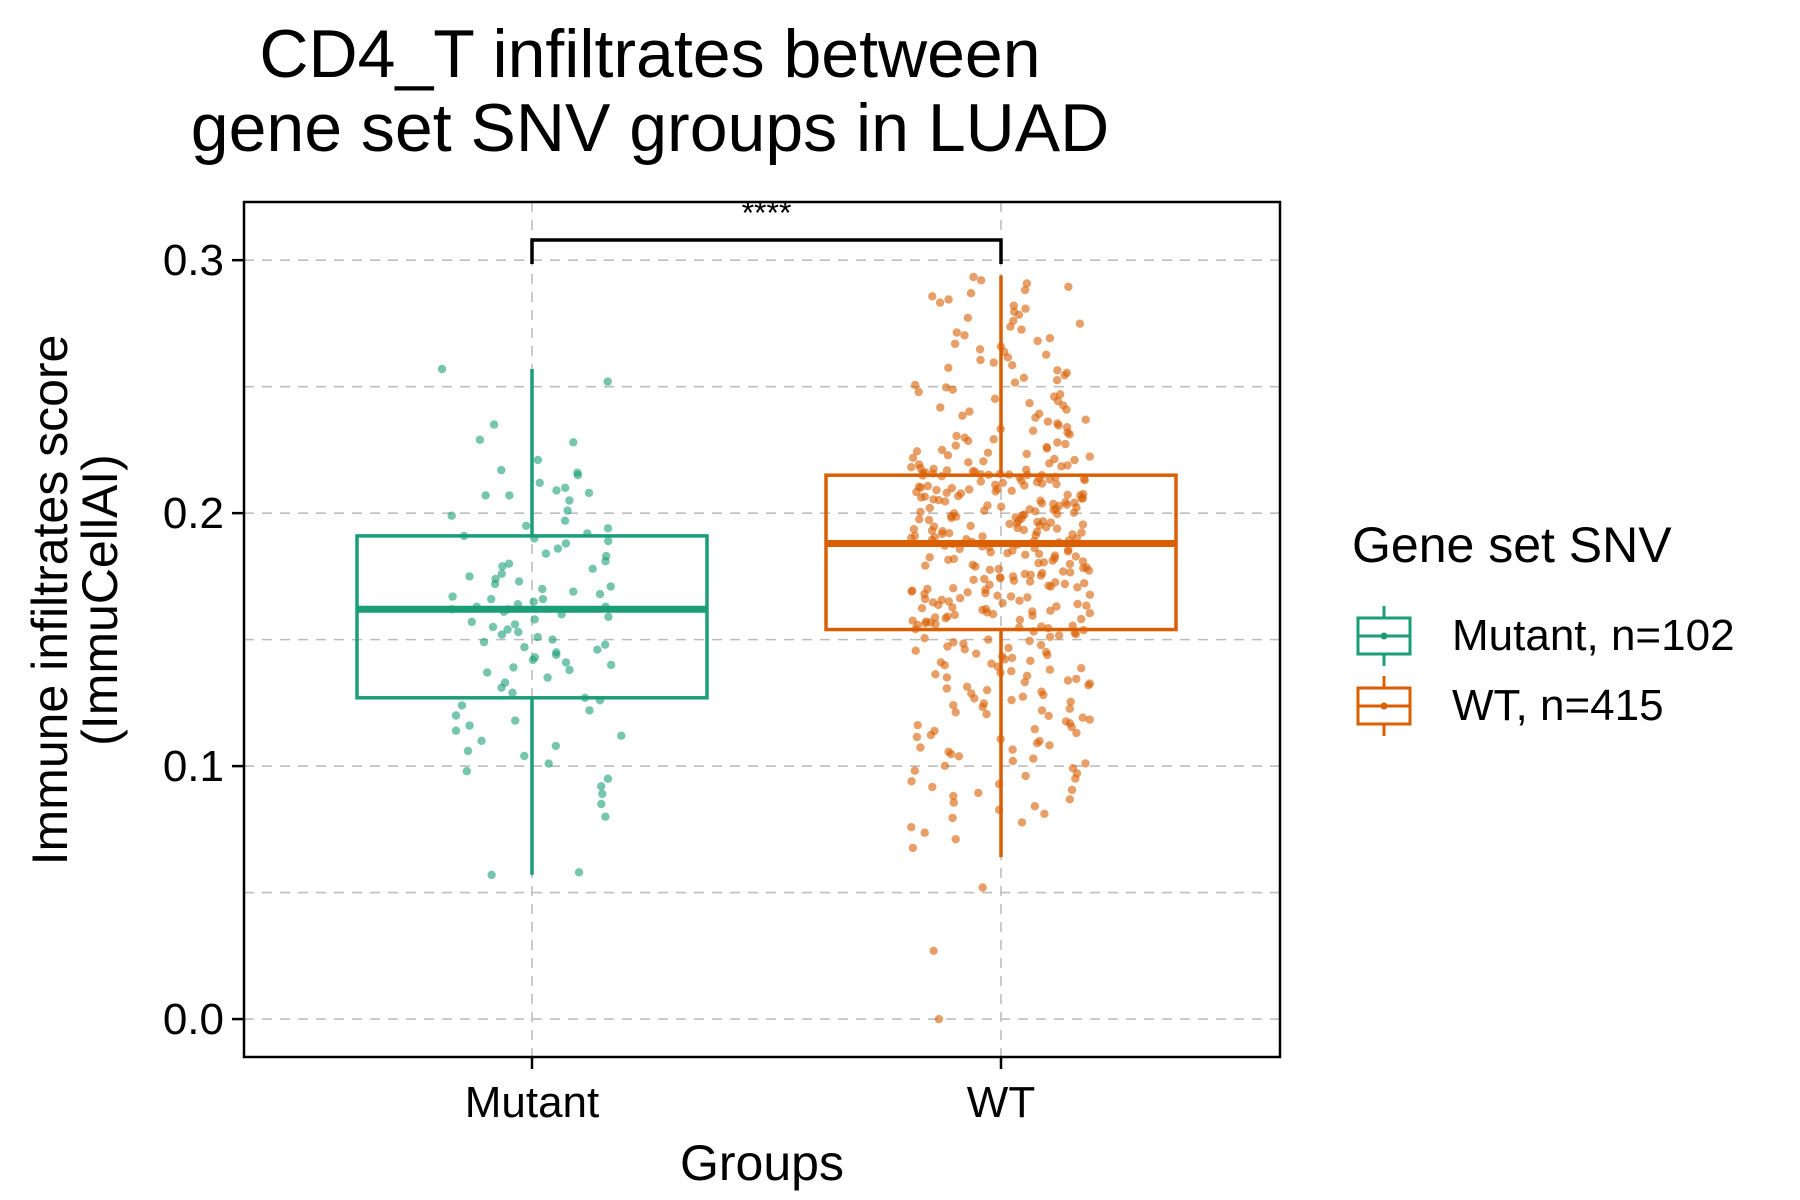 The height and width of the screenshot is (1200, 1800). What do you see at coordinates (532, 617) in the screenshot?
I see `box-mutant` at bounding box center [532, 617].